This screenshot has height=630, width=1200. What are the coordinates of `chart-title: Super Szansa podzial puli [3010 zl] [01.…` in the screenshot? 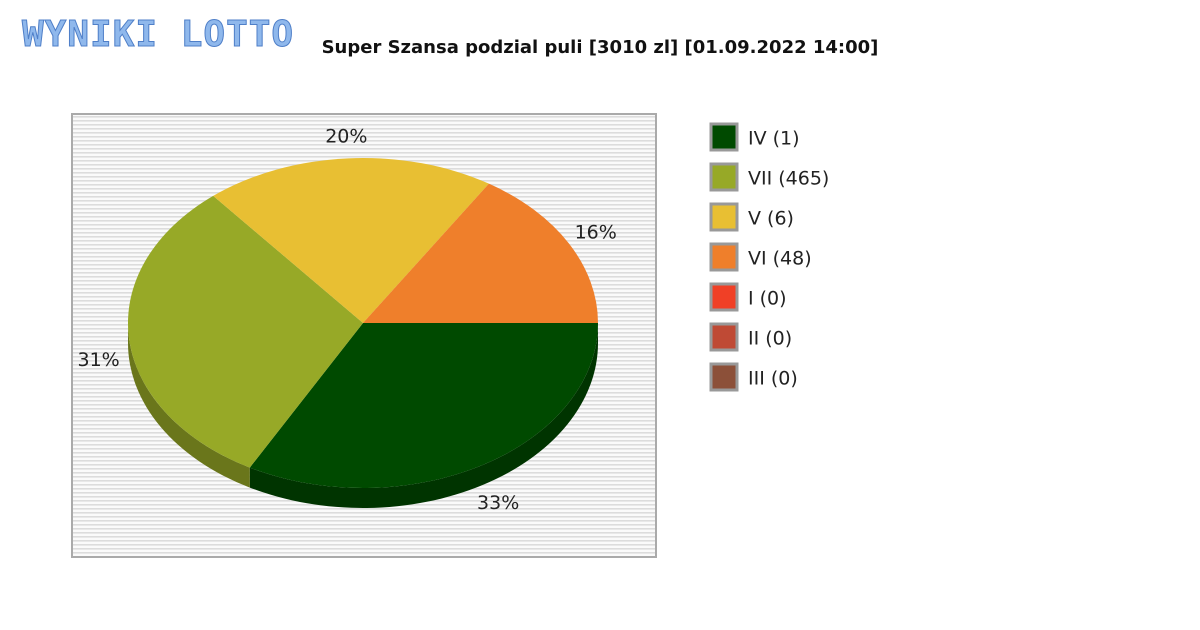 It's located at (600, 47).